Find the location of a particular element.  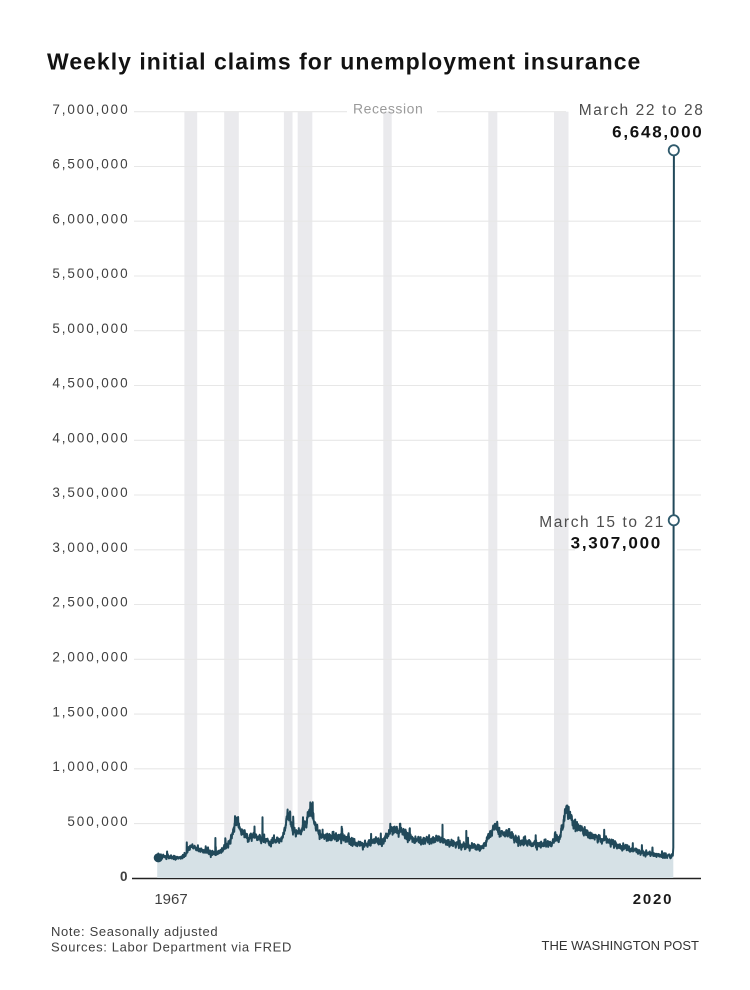

svg-text: March 15 to 21 is located at coordinates (602, 522).